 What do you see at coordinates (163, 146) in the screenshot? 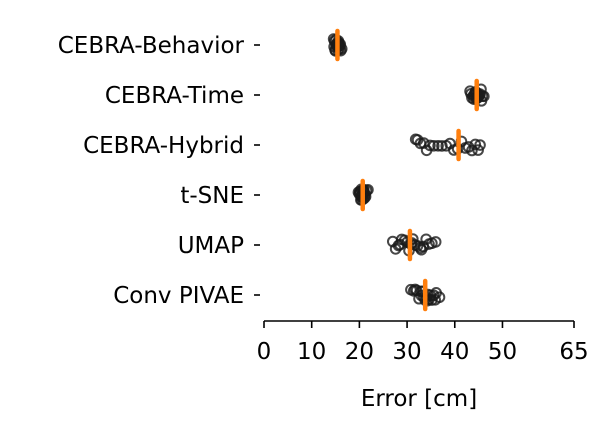
I see `y-tick-label: CEBRA-Hybrid` at bounding box center [163, 146].